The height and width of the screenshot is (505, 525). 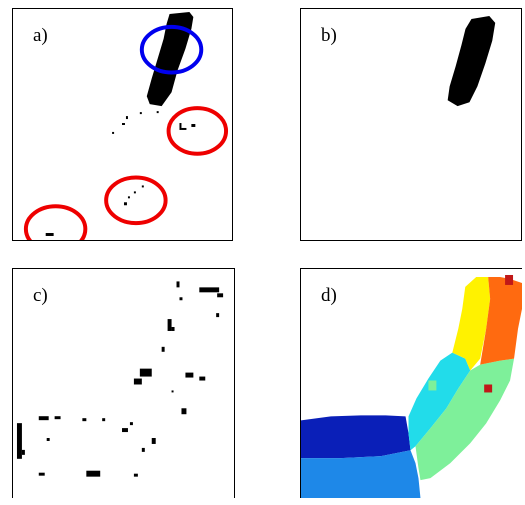 What do you see at coordinates (329, 295) in the screenshot?
I see `panel-d-label: d)` at bounding box center [329, 295].